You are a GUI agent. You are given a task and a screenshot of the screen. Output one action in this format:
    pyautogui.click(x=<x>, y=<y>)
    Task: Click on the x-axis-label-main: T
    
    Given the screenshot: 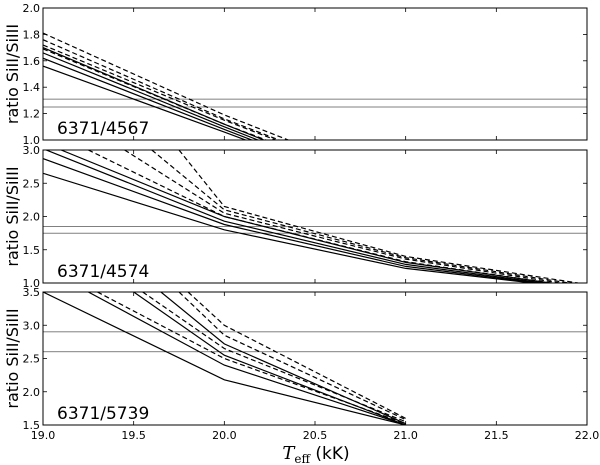 What is the action you would take?
    pyautogui.click(x=289, y=453)
    